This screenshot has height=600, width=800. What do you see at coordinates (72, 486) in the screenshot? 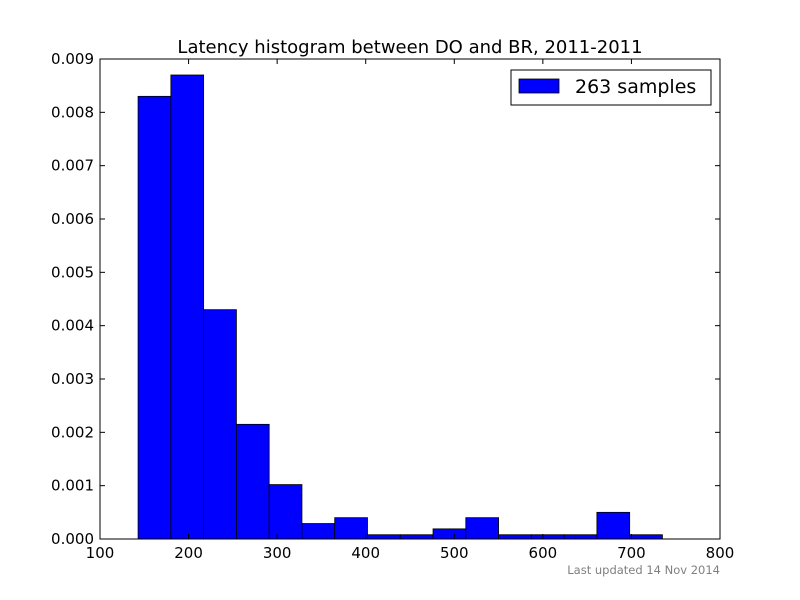
I see `y-tick-label: 0.001` at bounding box center [72, 486].